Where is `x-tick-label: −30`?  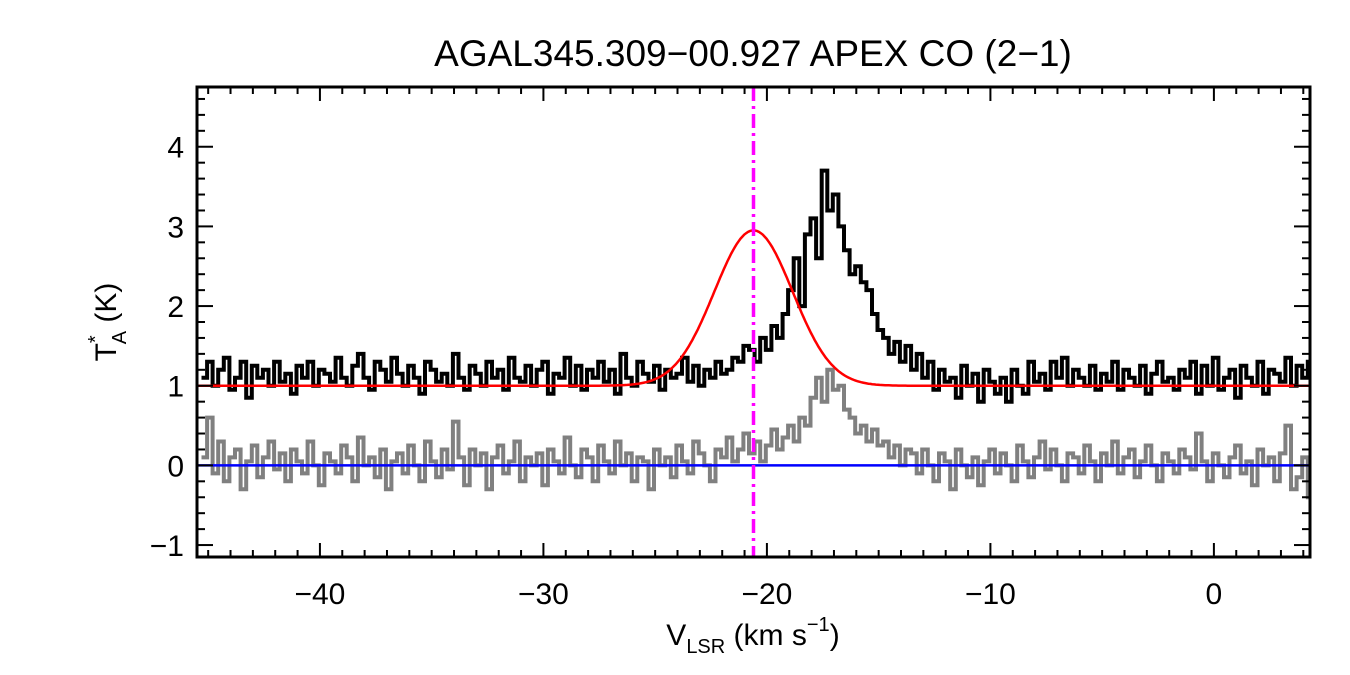
x-tick-label: −30 is located at coordinates (543, 594).